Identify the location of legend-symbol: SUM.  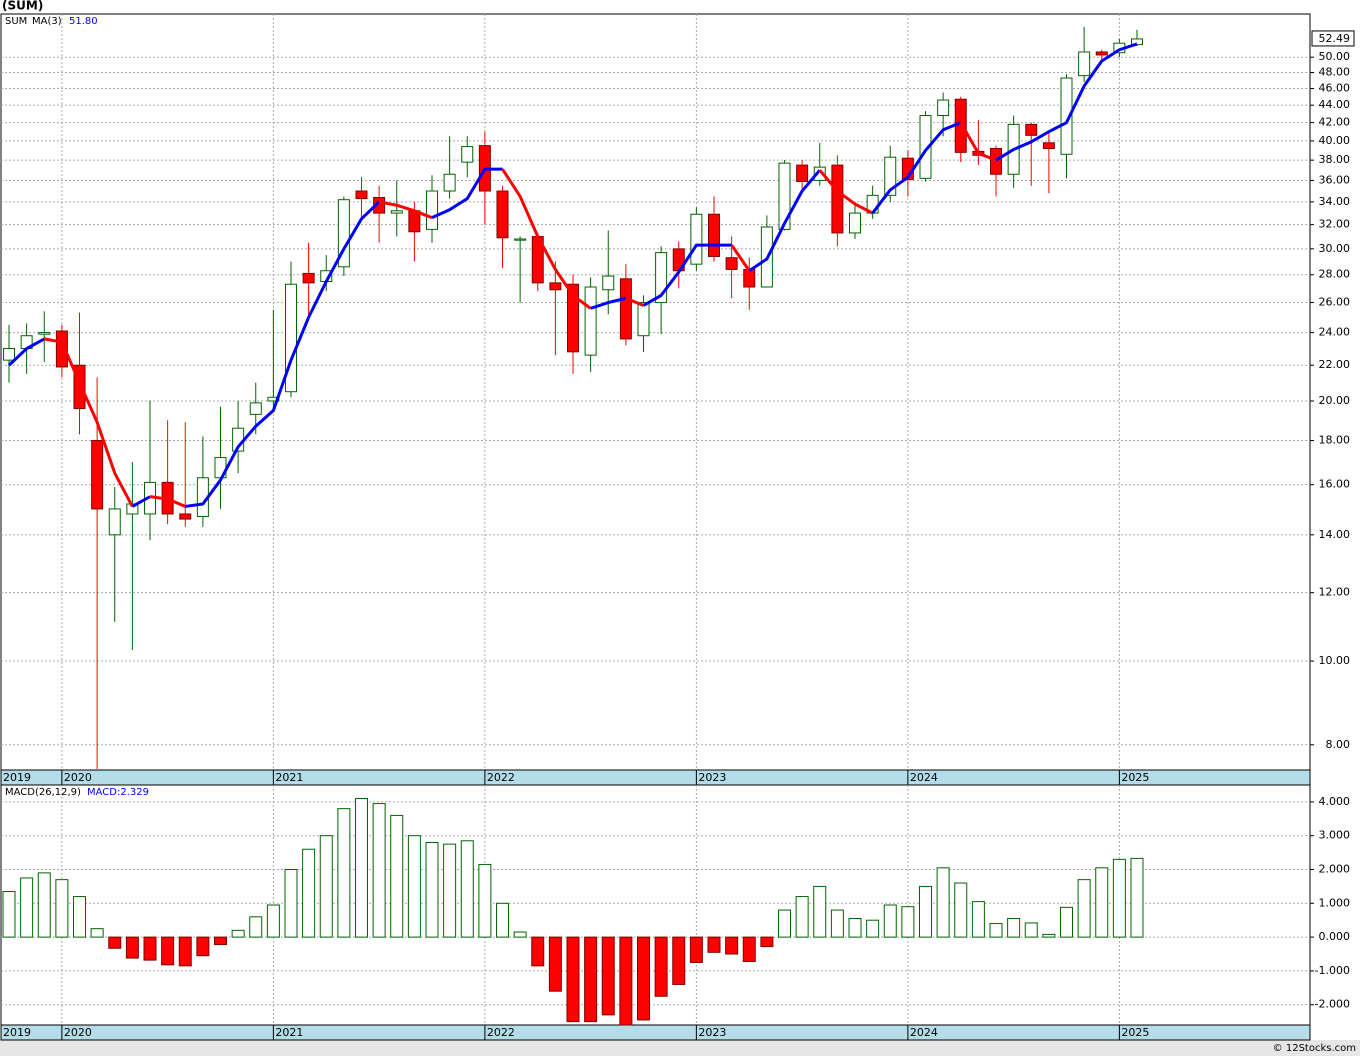
(16, 21).